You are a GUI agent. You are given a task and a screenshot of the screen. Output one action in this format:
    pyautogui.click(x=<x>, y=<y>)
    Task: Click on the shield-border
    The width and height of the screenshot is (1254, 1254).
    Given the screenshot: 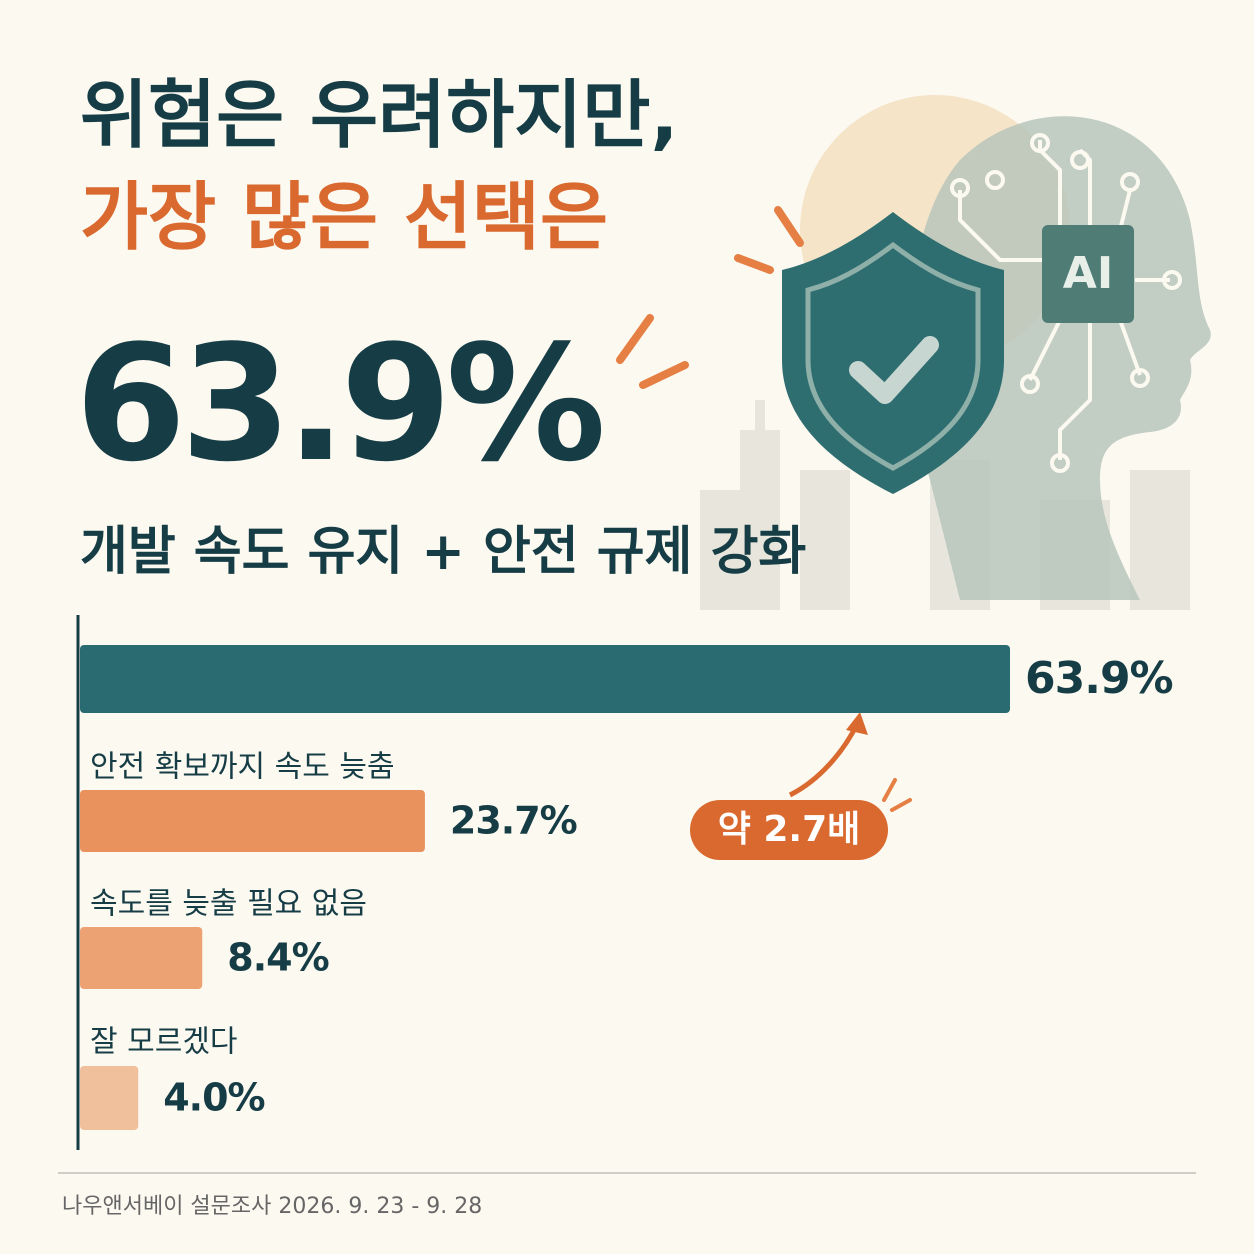 What is the action you would take?
    pyautogui.click(x=893, y=356)
    